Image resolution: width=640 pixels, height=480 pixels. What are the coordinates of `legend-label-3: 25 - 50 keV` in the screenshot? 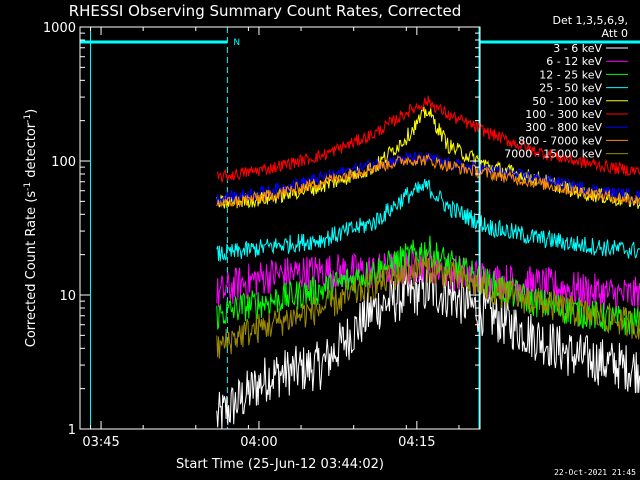 It's located at (570, 88).